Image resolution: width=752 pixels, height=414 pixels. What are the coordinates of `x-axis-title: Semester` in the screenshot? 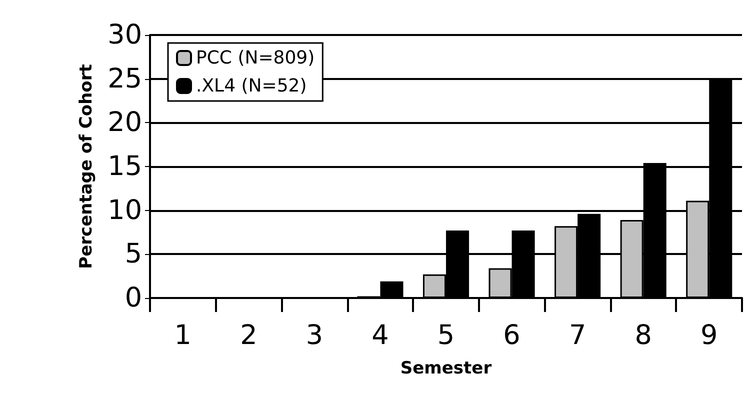 It's located at (446, 368).